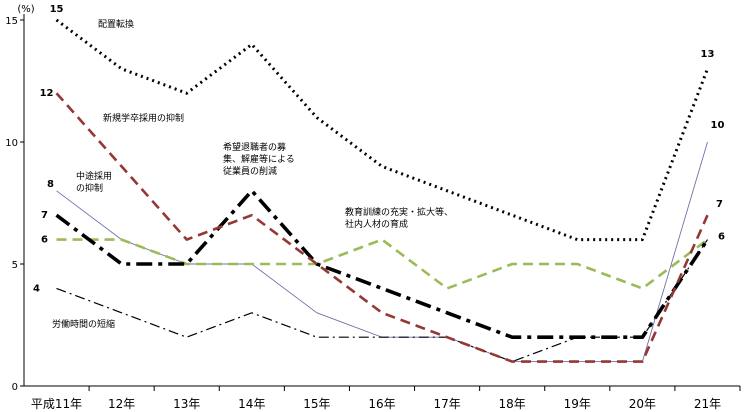 The width and height of the screenshot is (756, 412). I want to click on x-tick-label: 14年, so click(251, 404).